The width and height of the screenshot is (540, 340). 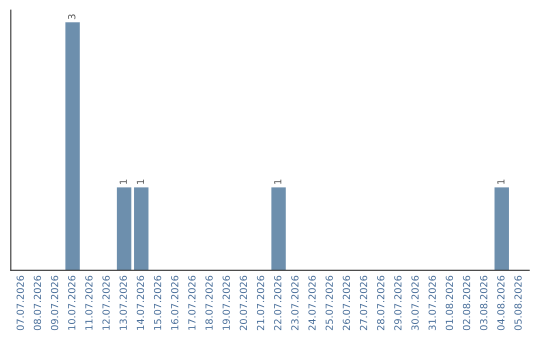 What do you see at coordinates (192, 303) in the screenshot?
I see `x-tick-label: 17.07.2026` at bounding box center [192, 303].